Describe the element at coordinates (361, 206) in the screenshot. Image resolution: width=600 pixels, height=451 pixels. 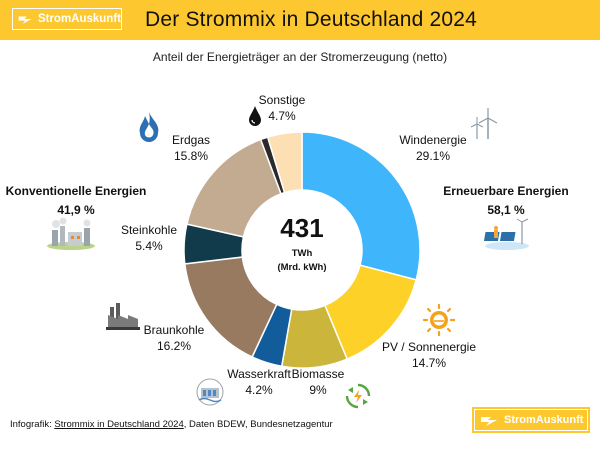
I see `slice-windenergie` at that location.